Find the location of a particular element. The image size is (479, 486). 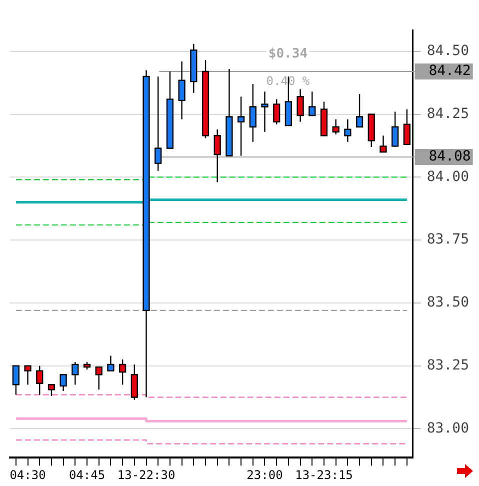

ref-line-label: 84.08 is located at coordinates (449, 156).